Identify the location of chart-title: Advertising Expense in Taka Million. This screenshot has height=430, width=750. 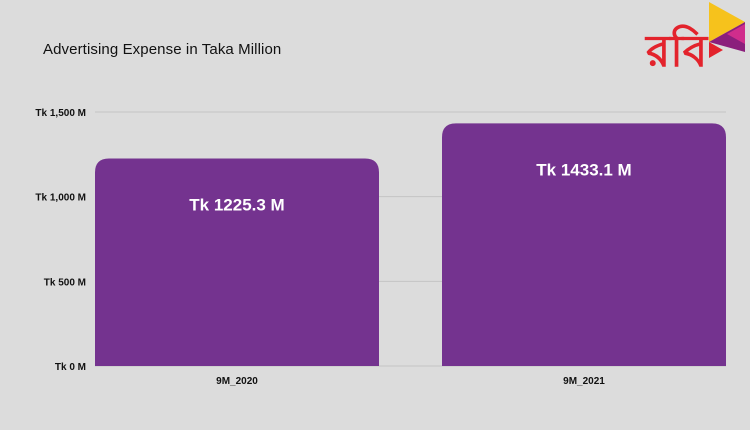
(162, 49).